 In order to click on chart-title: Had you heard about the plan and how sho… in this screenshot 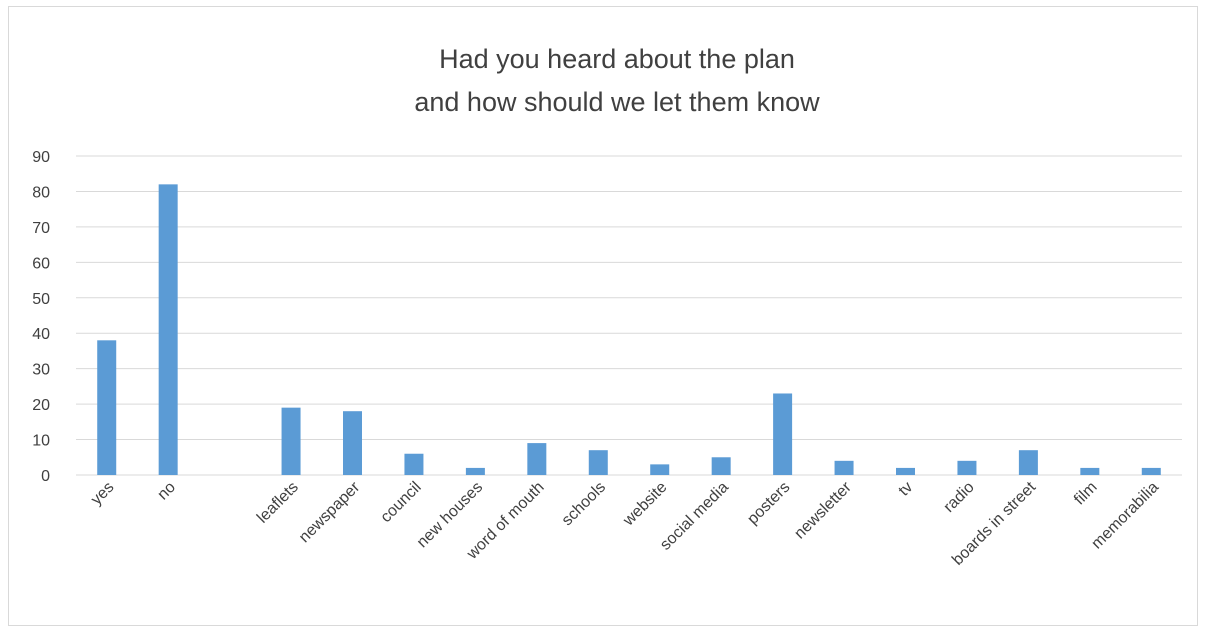, I will do `click(617, 80)`.